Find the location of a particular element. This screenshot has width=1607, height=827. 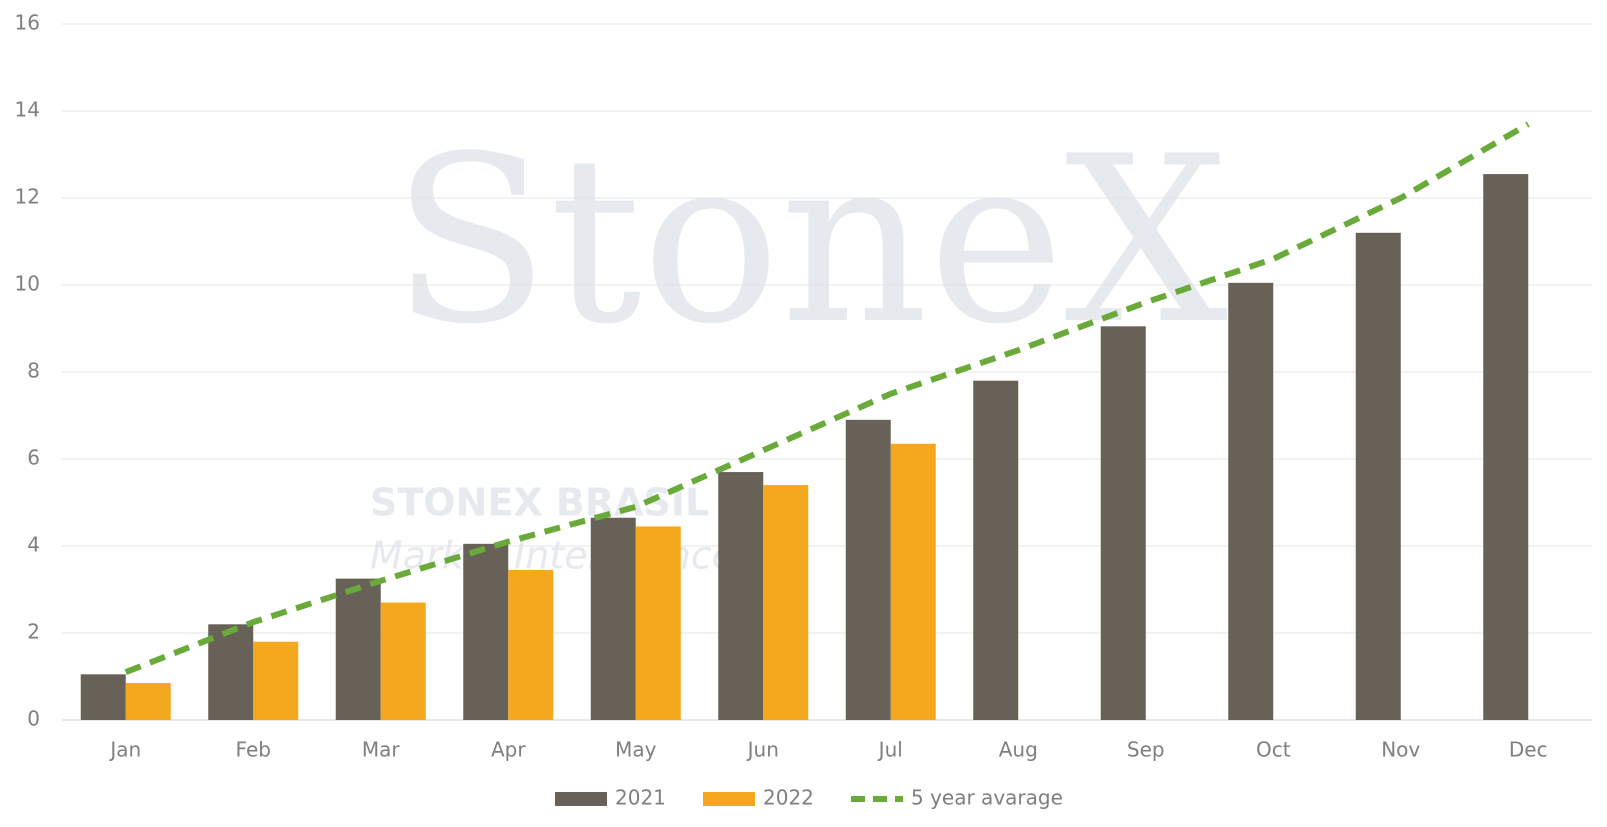

x-tick-label: Dec is located at coordinates (1528, 750).